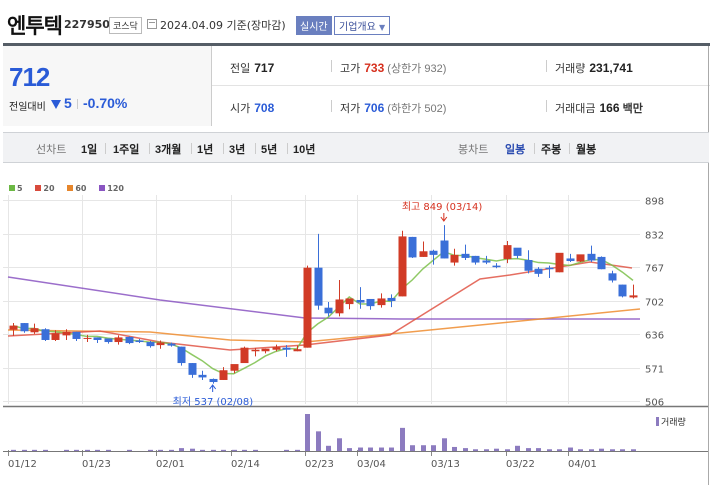  What do you see at coordinates (654, 303) in the screenshot?
I see `y-tick-label: 702` at bounding box center [654, 303].